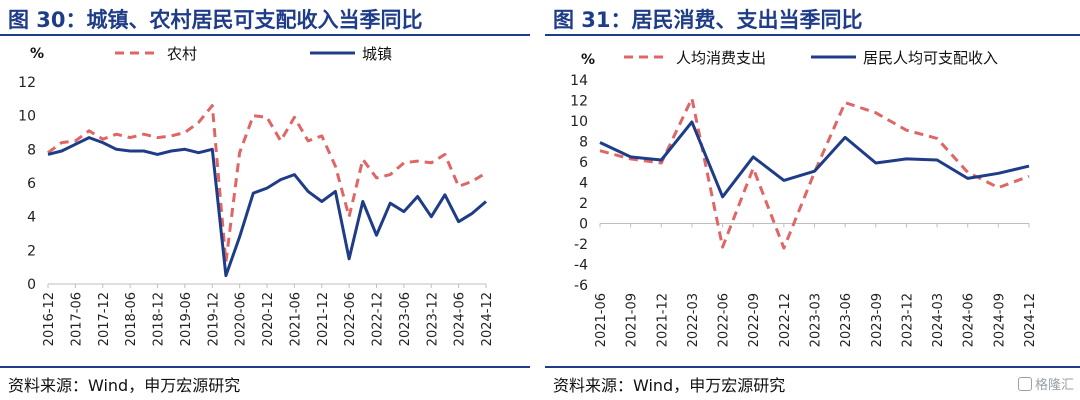 This screenshot has height=400, width=1080. What do you see at coordinates (930, 58) in the screenshot?
I see `legend-label: 居民人均可支配收入` at bounding box center [930, 58].